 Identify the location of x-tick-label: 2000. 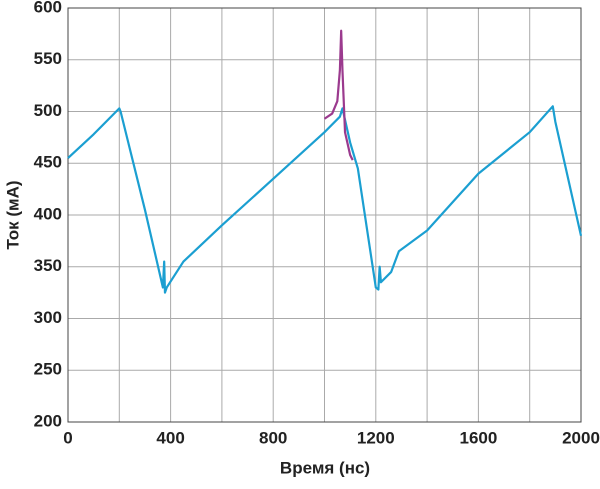
(581, 437).